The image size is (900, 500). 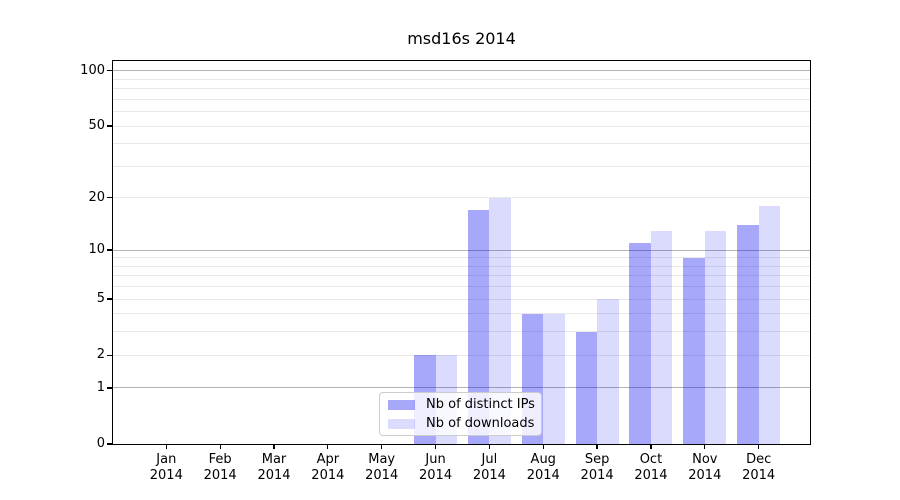 I want to click on legend-entry-distinct-ips: Nb of distinct IPs, so click(x=464, y=404).